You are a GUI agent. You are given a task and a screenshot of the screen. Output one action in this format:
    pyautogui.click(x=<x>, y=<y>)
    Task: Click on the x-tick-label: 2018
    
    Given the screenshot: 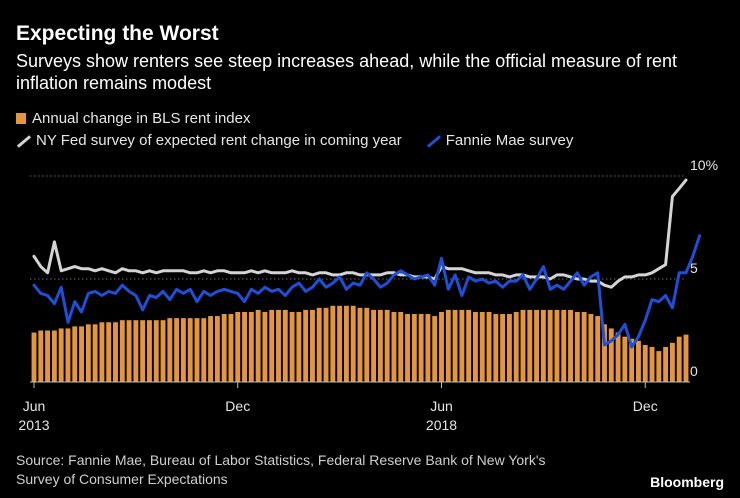 What is the action you would take?
    pyautogui.click(x=441, y=425)
    